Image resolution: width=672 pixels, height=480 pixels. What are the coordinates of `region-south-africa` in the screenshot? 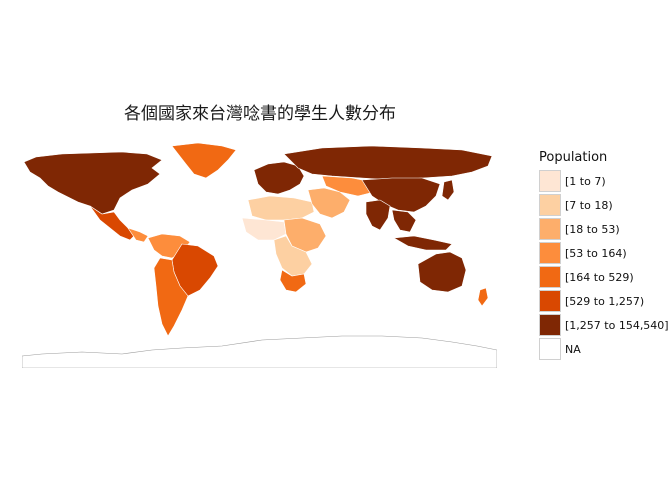 It's located at (293, 281).